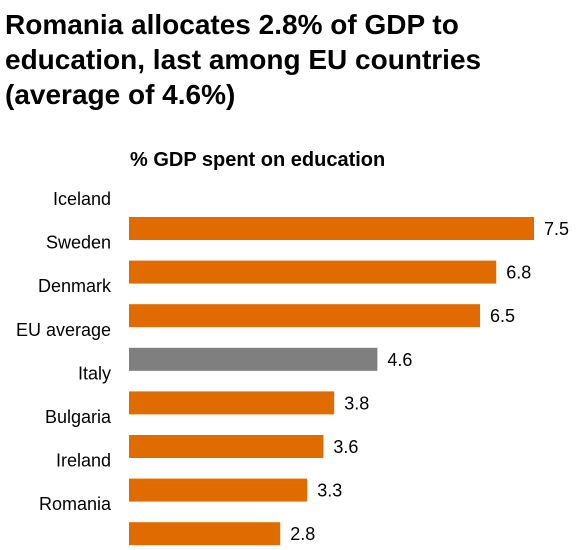 Image resolution: width=580 pixels, height=550 pixels. What do you see at coordinates (253, 359) in the screenshot?
I see `bar-eu-average` at bounding box center [253, 359].